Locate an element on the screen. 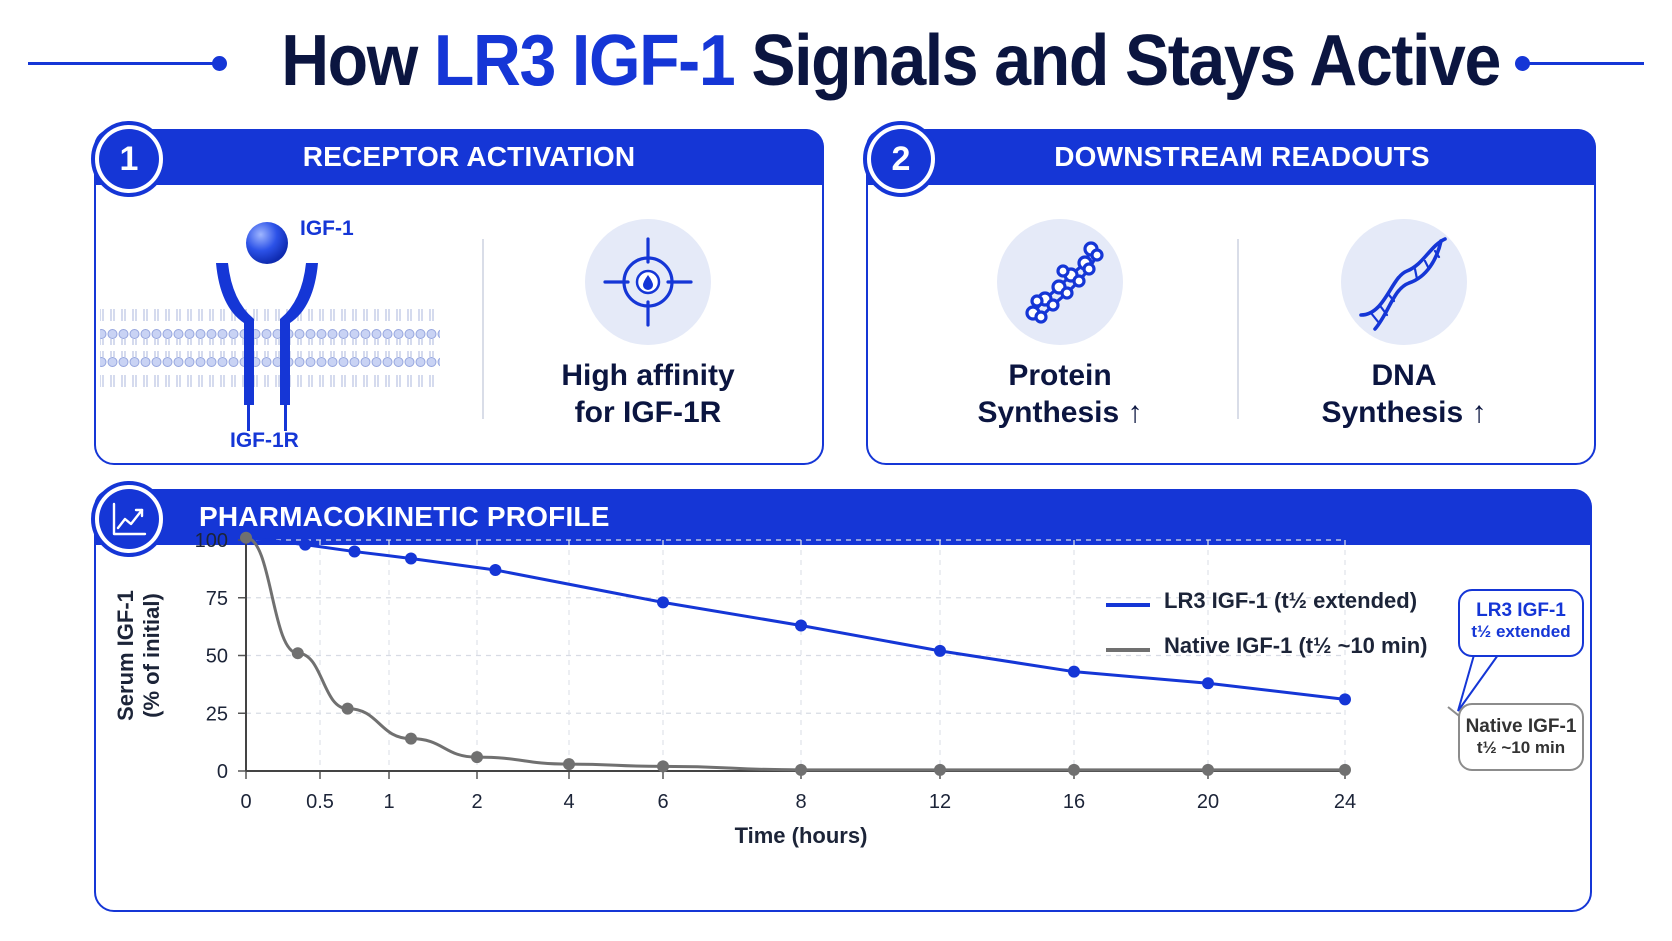  title-row: How LR3 IGF-1 Signals and Stays Active is located at coordinates (836, 63).